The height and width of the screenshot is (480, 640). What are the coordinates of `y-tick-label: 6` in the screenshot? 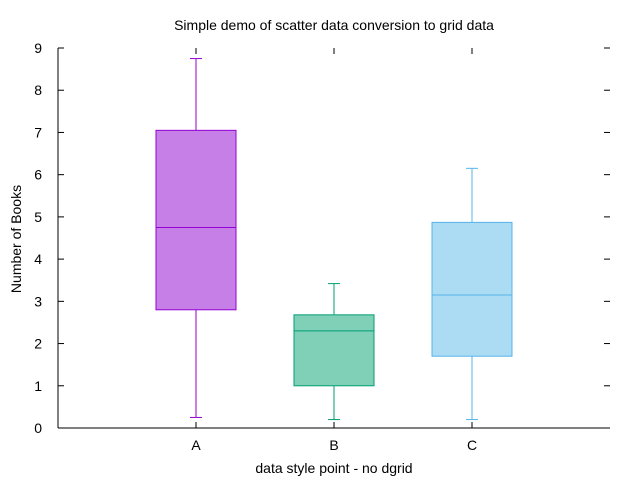 It's located at (38, 175).